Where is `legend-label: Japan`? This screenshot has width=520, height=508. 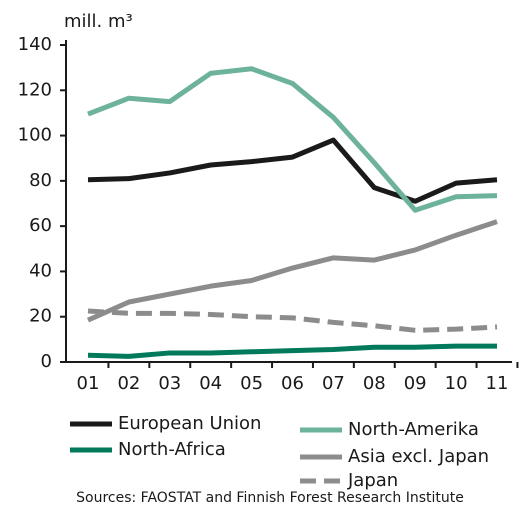
legend-label: Japan is located at coordinates (372, 480).